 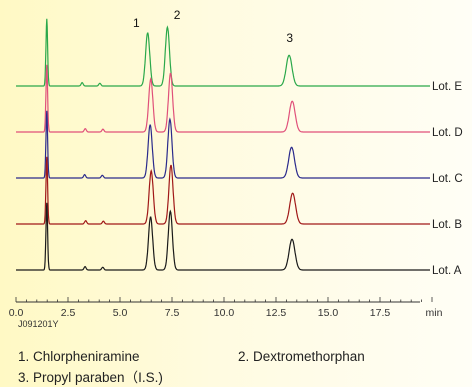 I want to click on x-tick-label: 12.5, so click(x=276, y=313).